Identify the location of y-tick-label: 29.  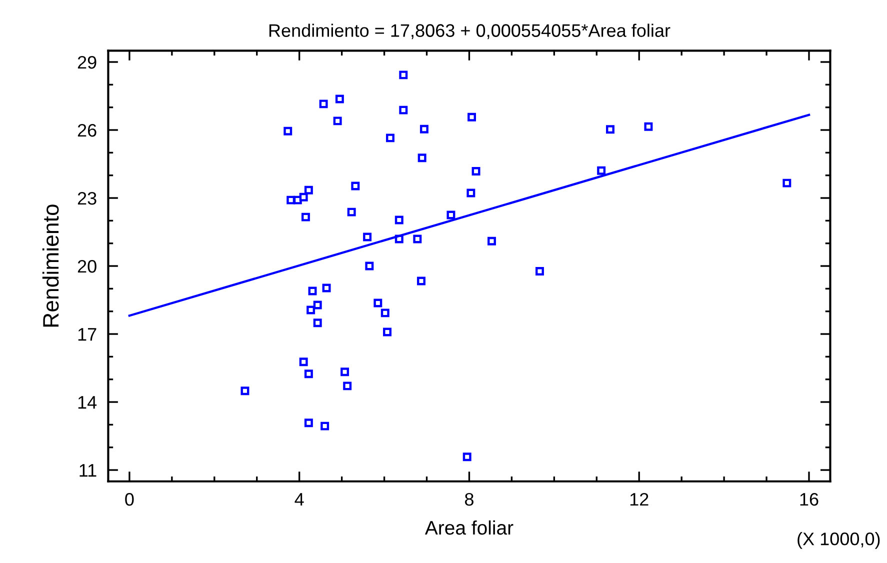
(87, 62).